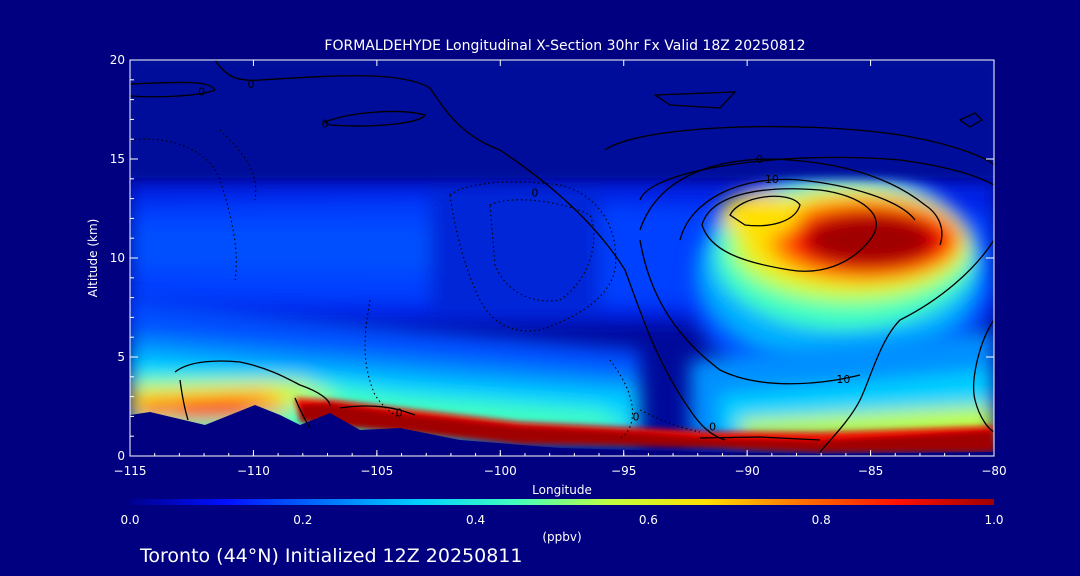 The width and height of the screenshot is (1080, 576). What do you see at coordinates (500, 471) in the screenshot?
I see `x-tick-label: −100` at bounding box center [500, 471].